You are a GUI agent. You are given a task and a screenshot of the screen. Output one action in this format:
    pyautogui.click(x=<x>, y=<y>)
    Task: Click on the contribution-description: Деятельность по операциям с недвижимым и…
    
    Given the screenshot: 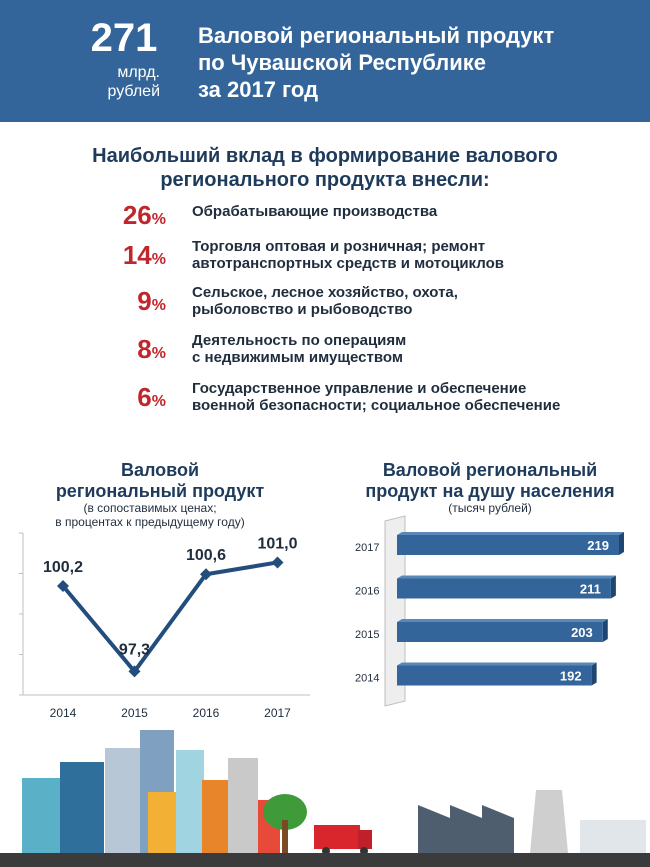 What is the action you would take?
    pyautogui.click(x=299, y=349)
    